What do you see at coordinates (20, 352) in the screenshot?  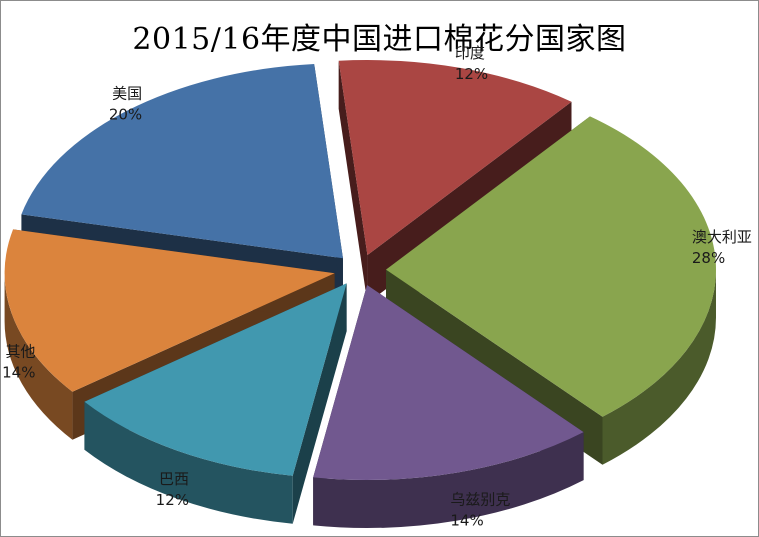 I see `slice-label: 其他` at bounding box center [20, 352].